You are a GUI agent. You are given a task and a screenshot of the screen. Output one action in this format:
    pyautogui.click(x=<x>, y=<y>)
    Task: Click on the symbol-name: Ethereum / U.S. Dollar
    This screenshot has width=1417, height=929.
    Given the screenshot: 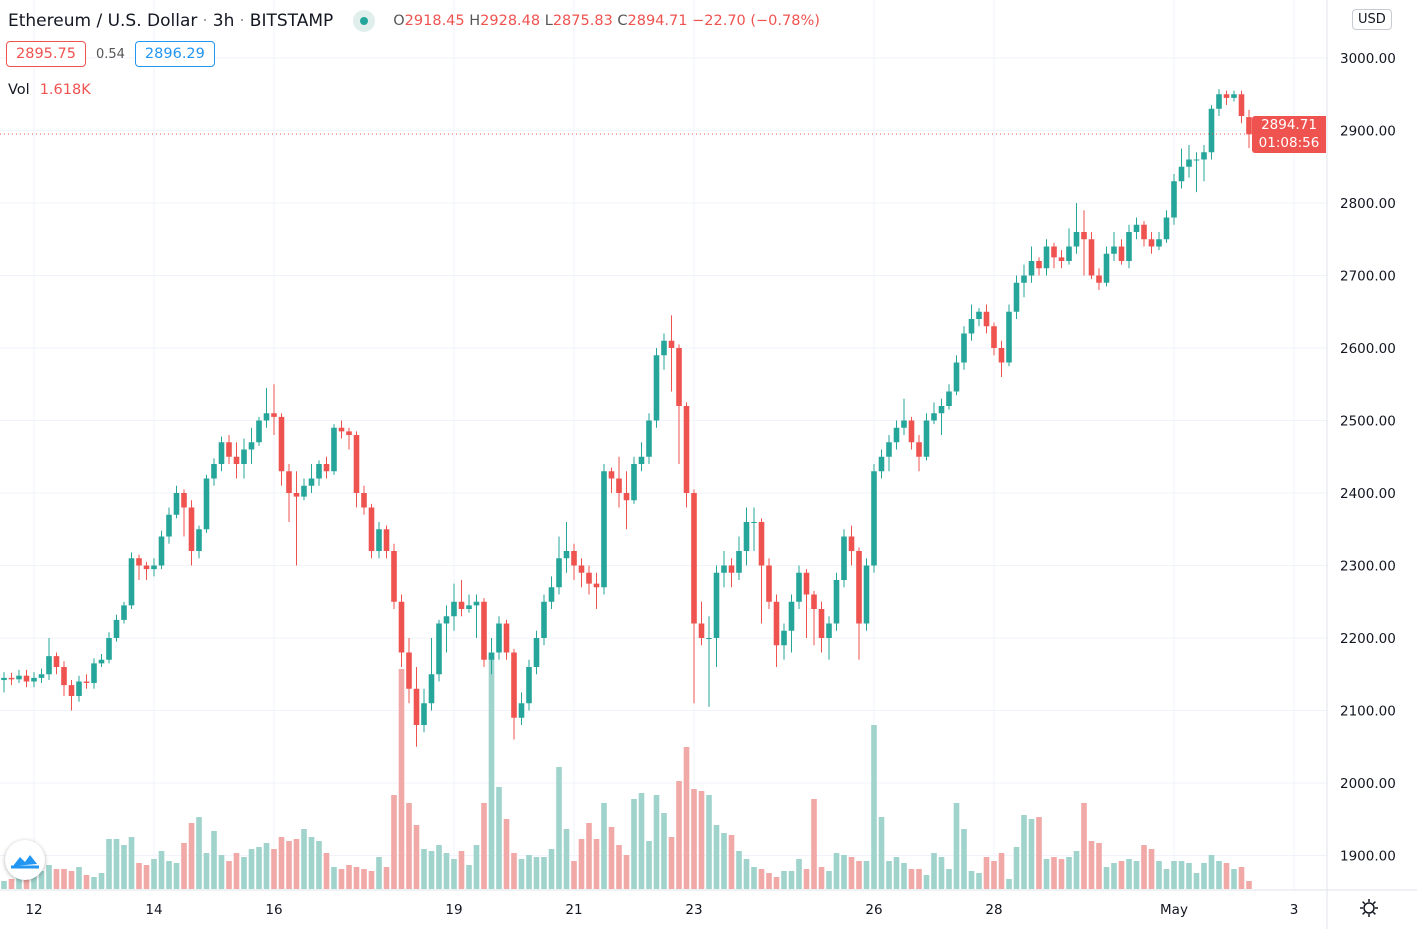 What is the action you would take?
    pyautogui.click(x=103, y=21)
    